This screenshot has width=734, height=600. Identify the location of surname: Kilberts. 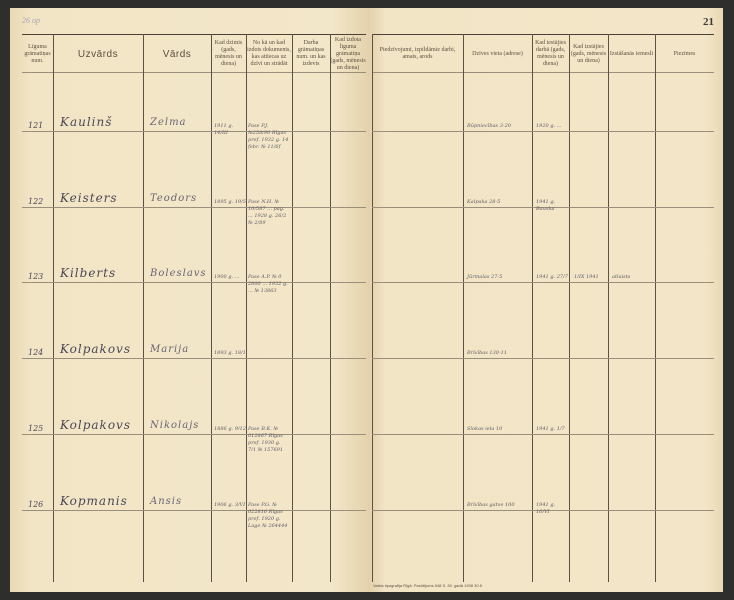
(88, 273).